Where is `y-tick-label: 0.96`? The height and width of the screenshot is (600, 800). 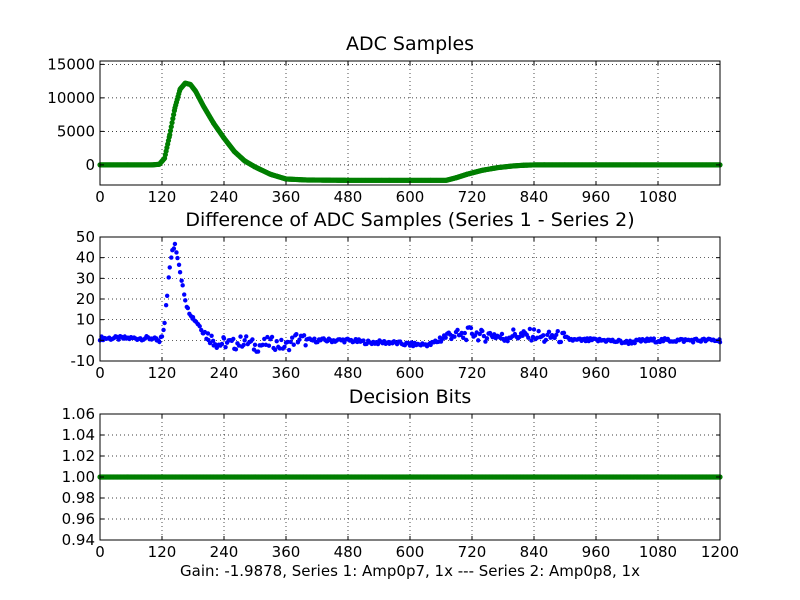 y-tick-label: 0.96 is located at coordinates (78, 519).